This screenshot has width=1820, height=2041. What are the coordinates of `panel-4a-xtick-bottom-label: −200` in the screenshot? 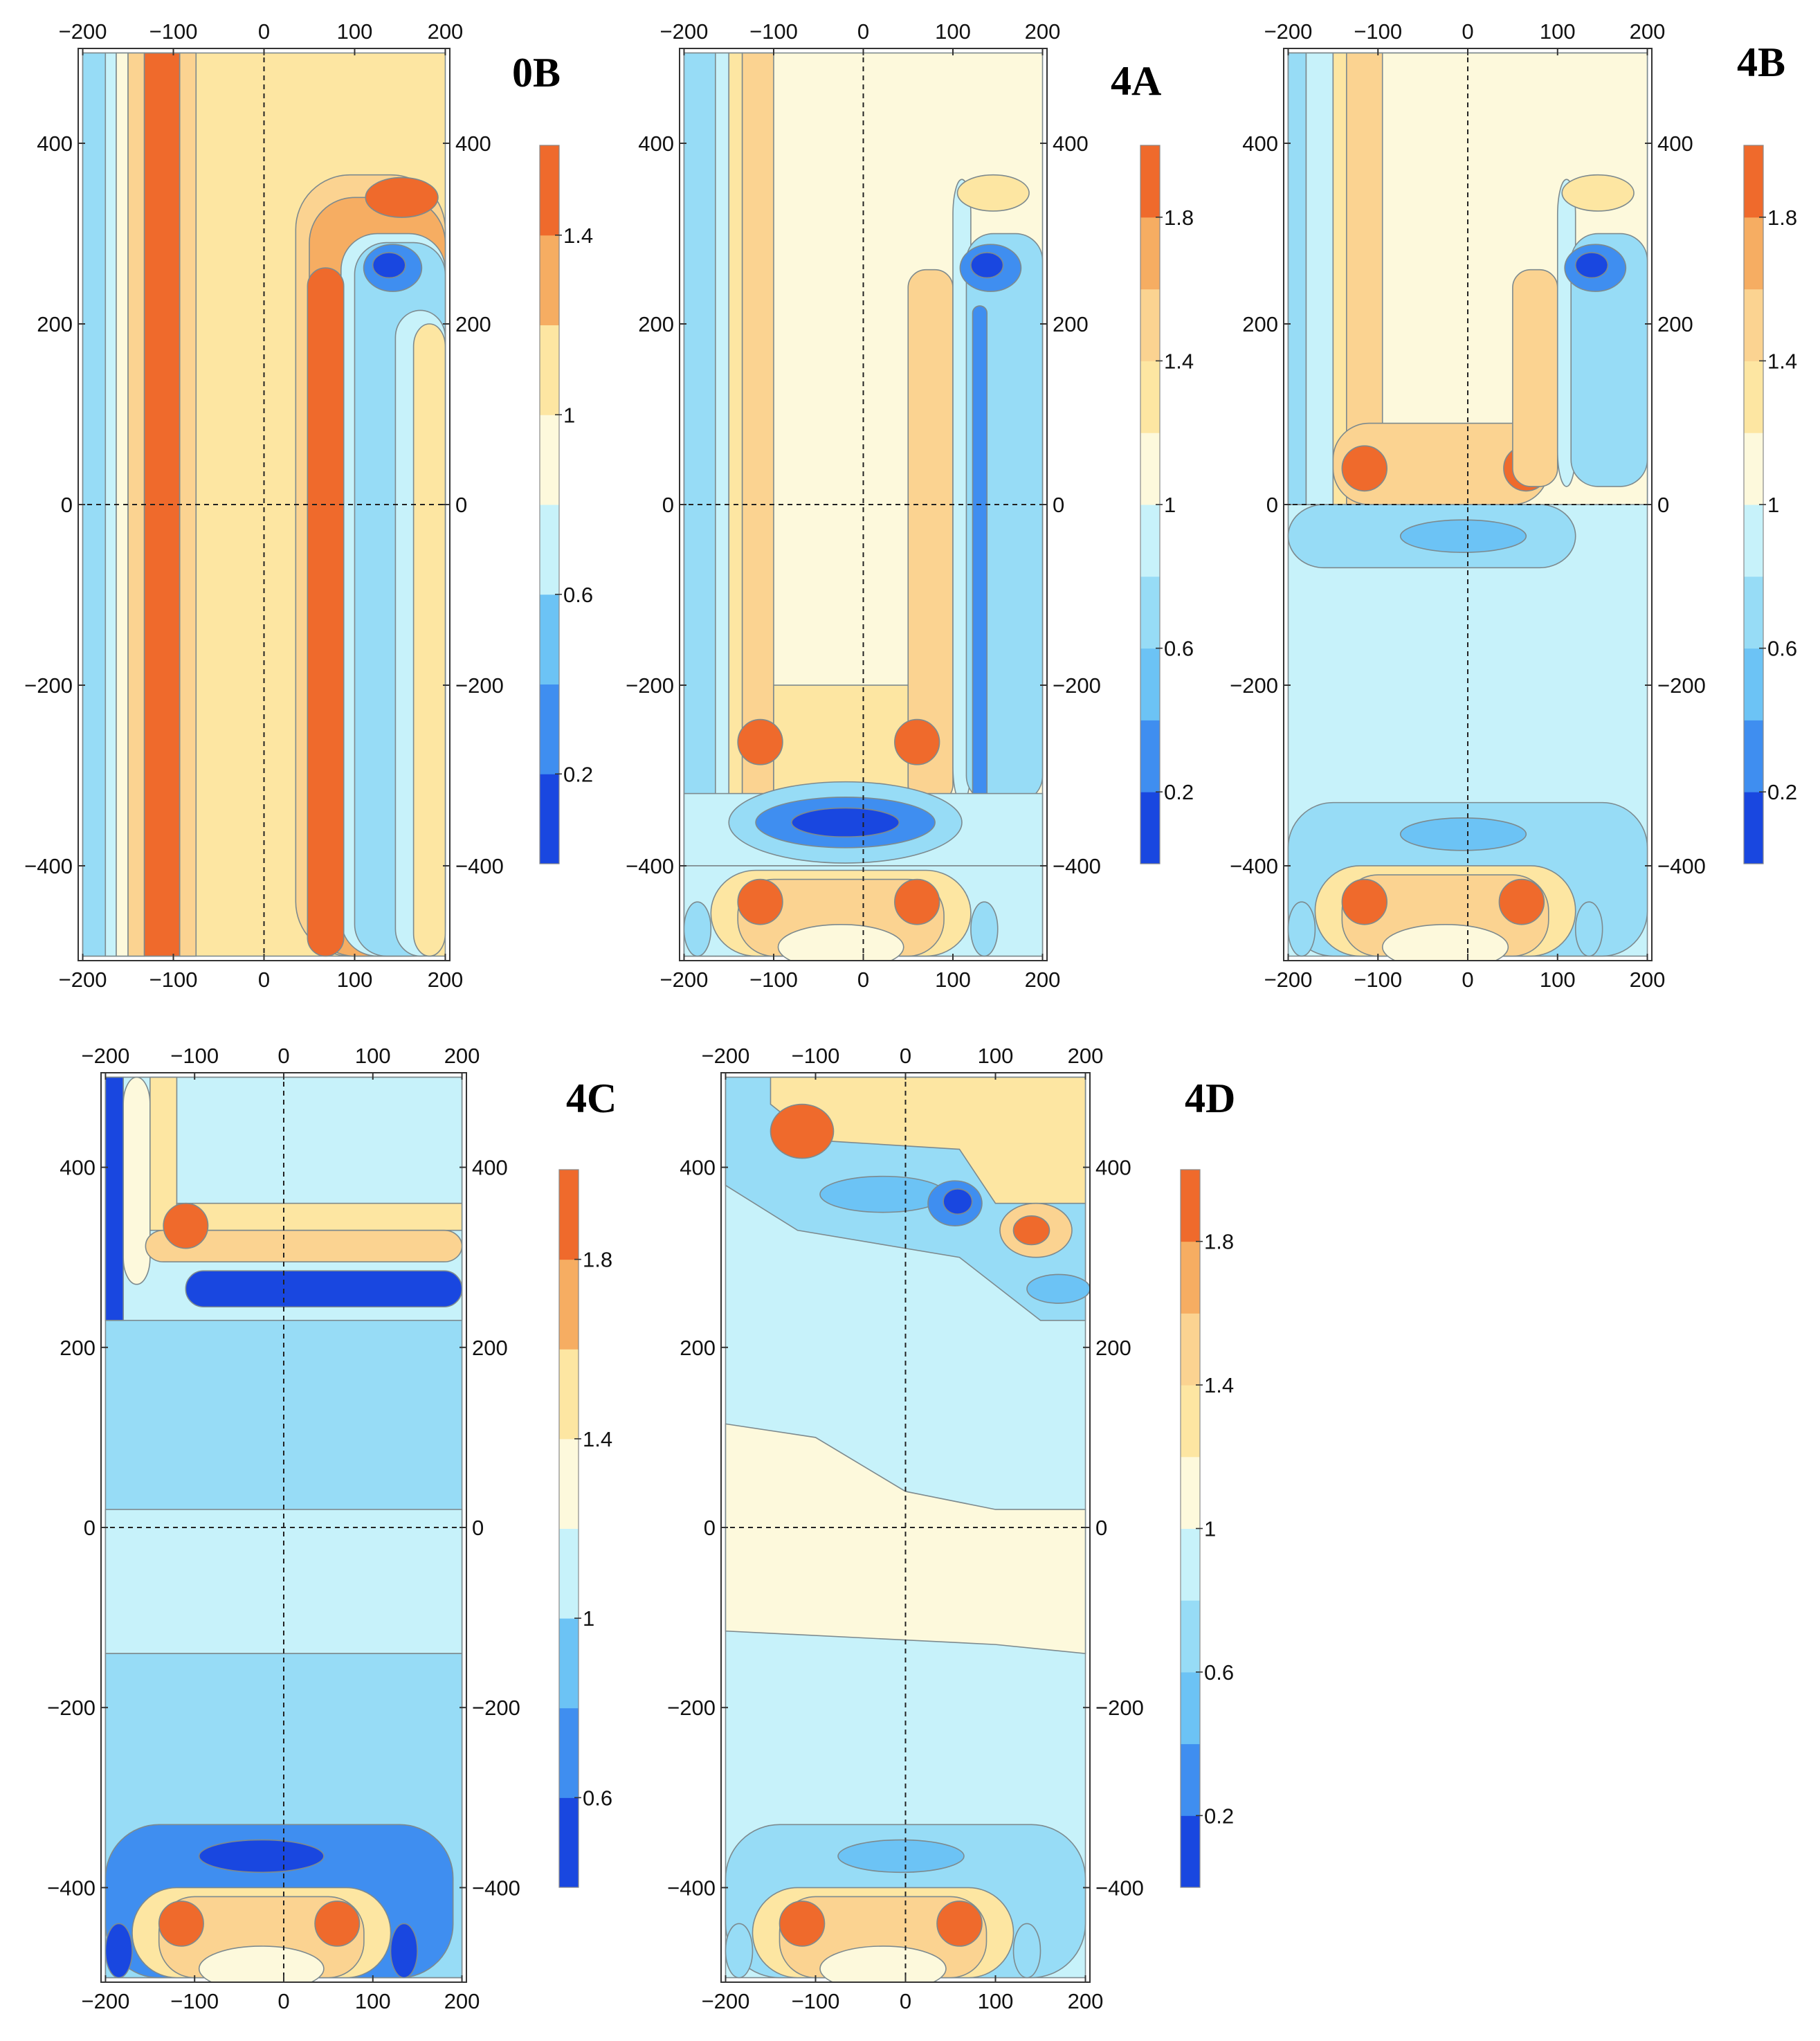 It's located at (684, 980).